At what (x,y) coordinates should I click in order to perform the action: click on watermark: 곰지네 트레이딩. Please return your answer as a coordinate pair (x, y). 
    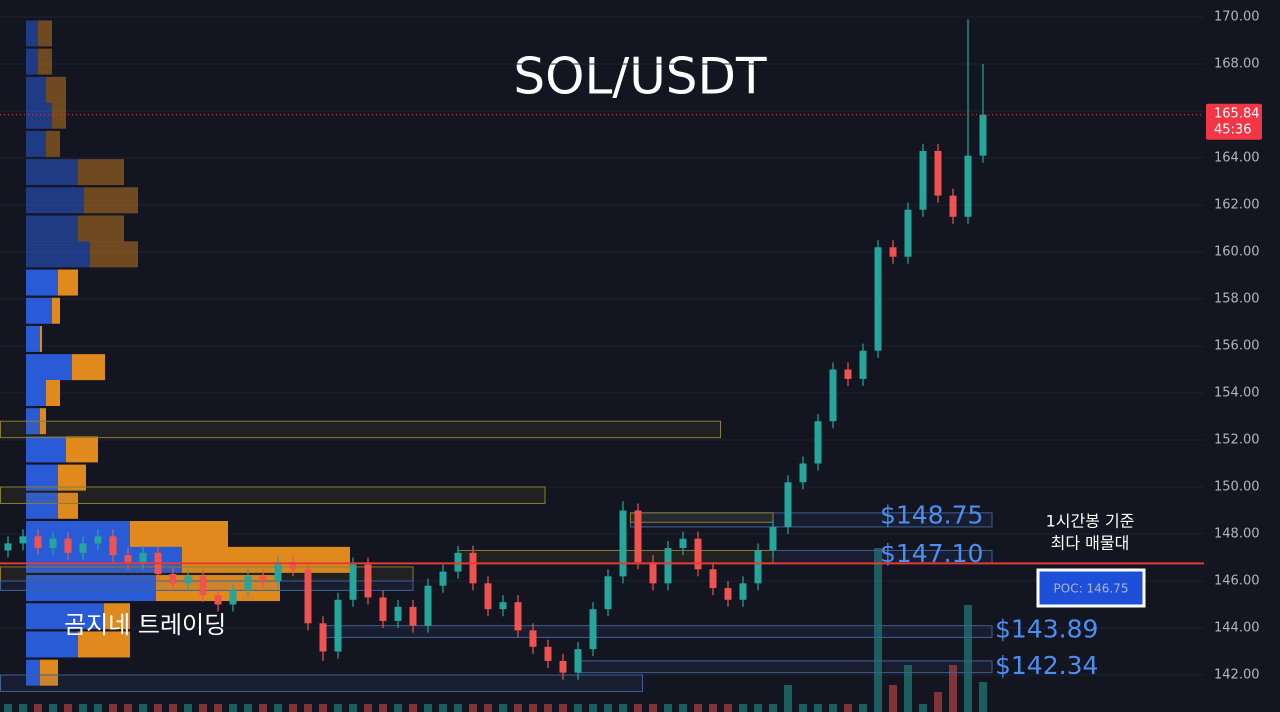
    Looking at the image, I should click on (145, 625).